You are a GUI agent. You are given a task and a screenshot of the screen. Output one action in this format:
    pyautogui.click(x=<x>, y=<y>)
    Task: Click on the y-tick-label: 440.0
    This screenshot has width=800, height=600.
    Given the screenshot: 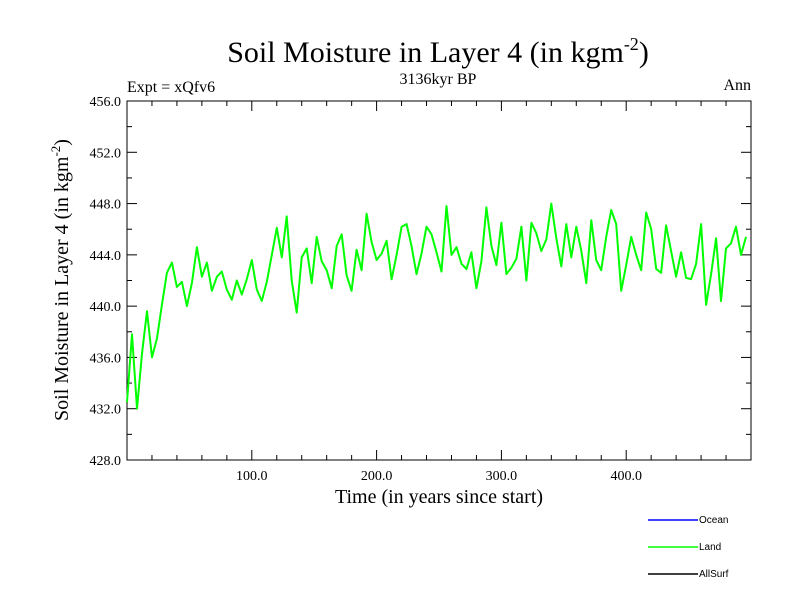 What is the action you would take?
    pyautogui.click(x=106, y=307)
    